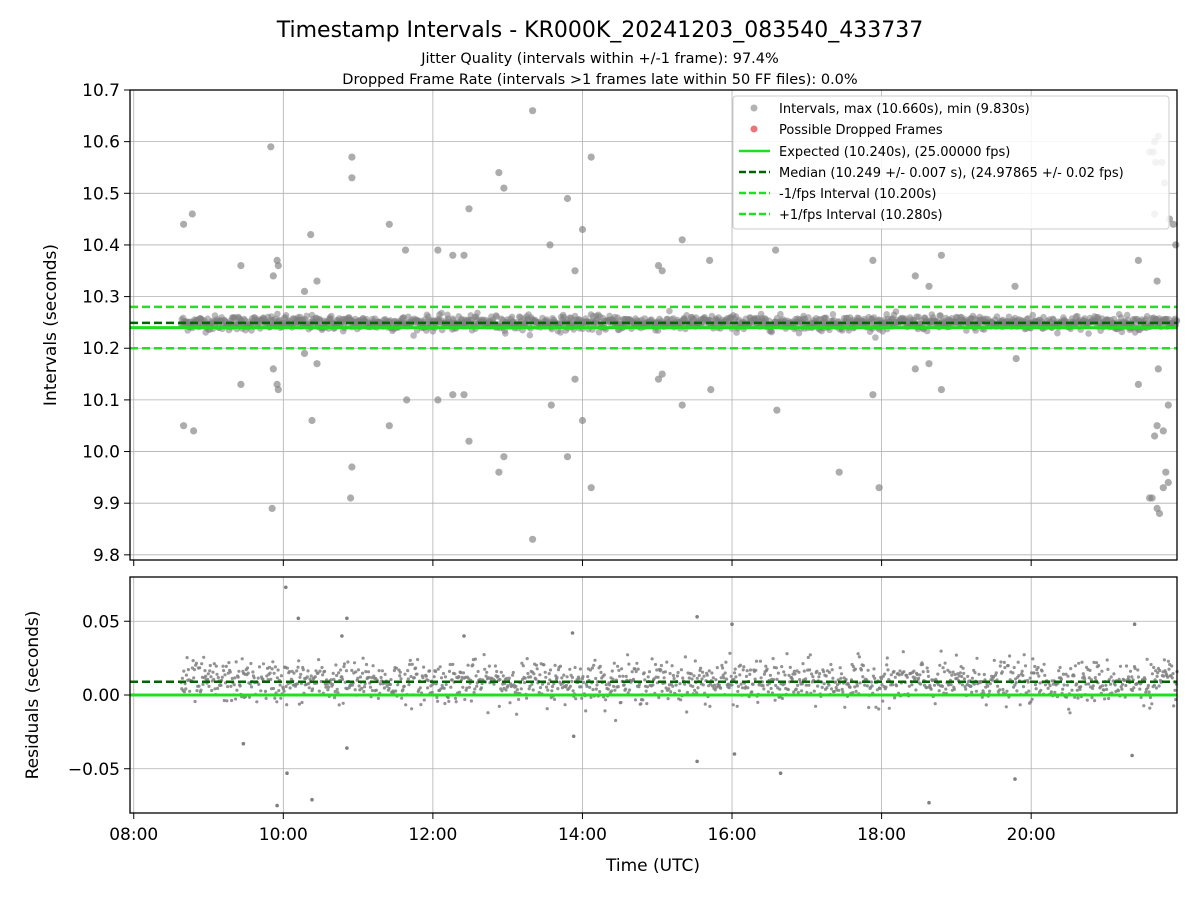 This screenshot has width=1200, height=904. What do you see at coordinates (652, 866) in the screenshot?
I see `x-axis-label: Time (UTC)` at bounding box center [652, 866].